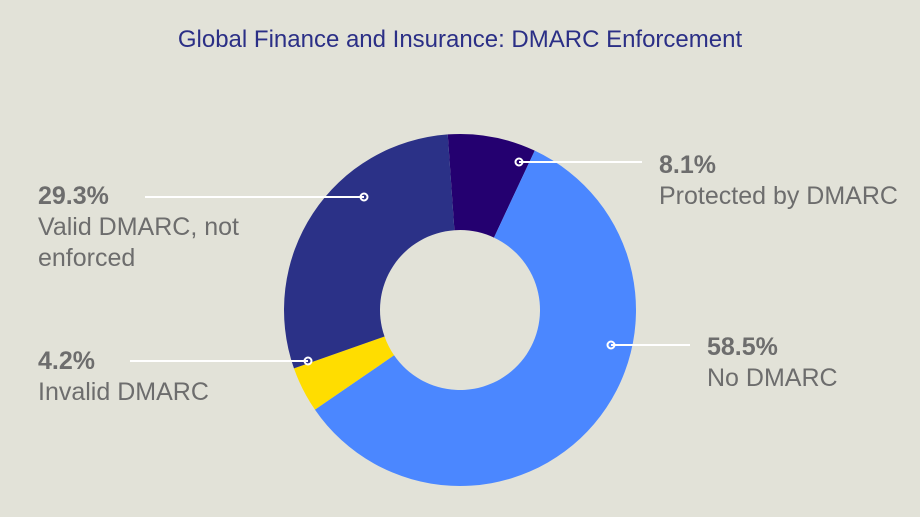  Describe the element at coordinates (66, 361) in the screenshot. I see `label-invalid-pct: 4.2%` at that location.